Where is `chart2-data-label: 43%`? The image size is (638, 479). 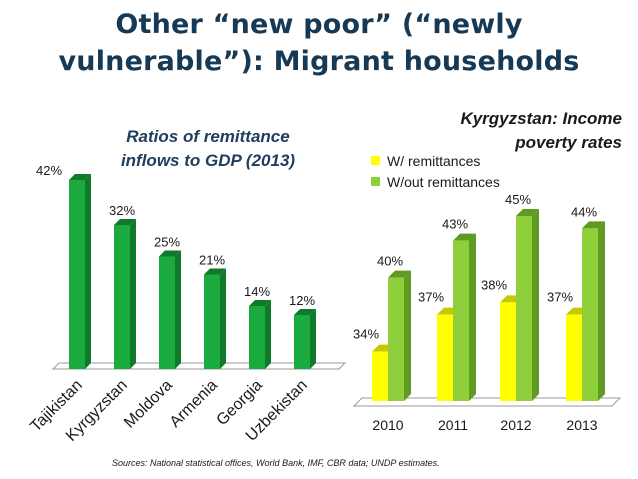
chart2-data-label: 43% is located at coordinates (455, 224).